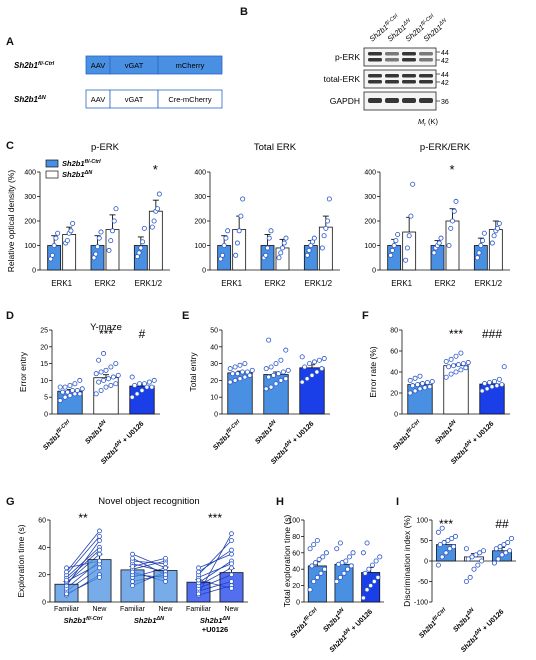  What do you see at coordinates (445, 61) in the screenshot?
I see `marker-label: 42` at bounding box center [445, 61].